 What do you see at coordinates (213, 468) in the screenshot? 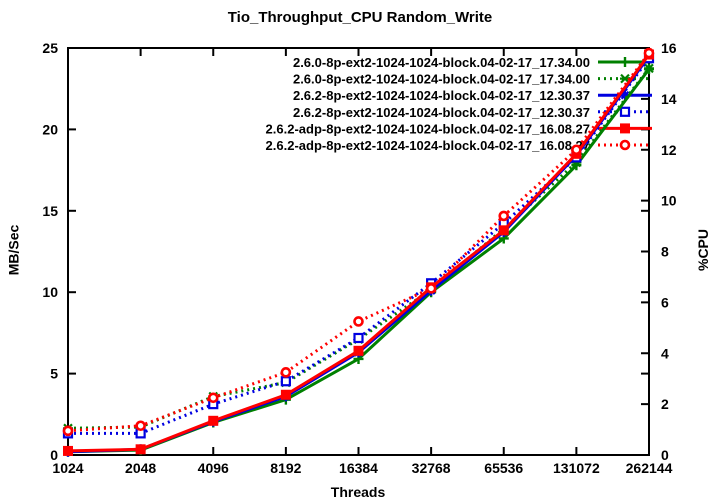
I see `x-axis-tick-label: 4096` at bounding box center [213, 468].